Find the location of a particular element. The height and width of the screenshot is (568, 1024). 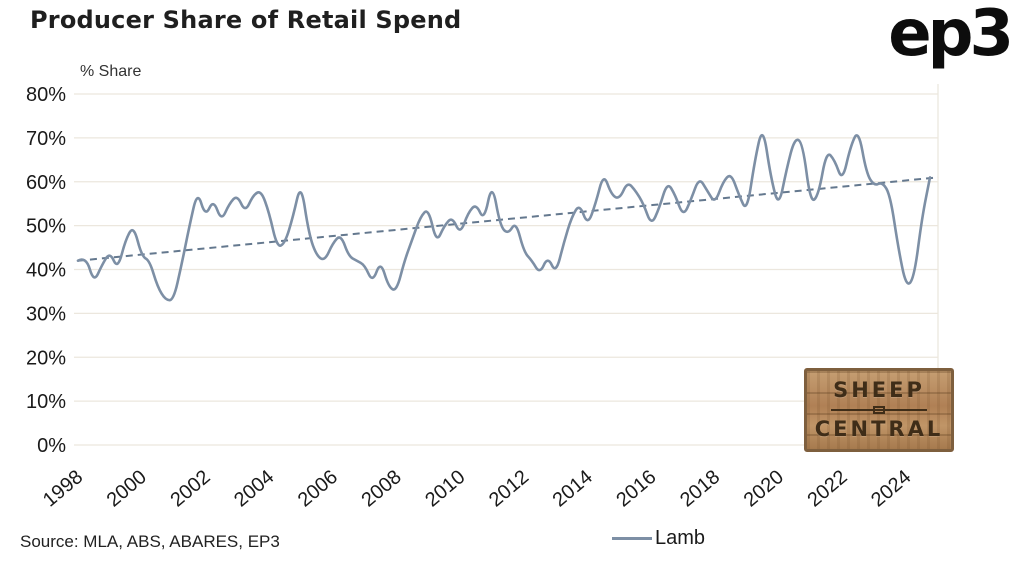

x-tick-label: 2002 is located at coordinates (190, 488).